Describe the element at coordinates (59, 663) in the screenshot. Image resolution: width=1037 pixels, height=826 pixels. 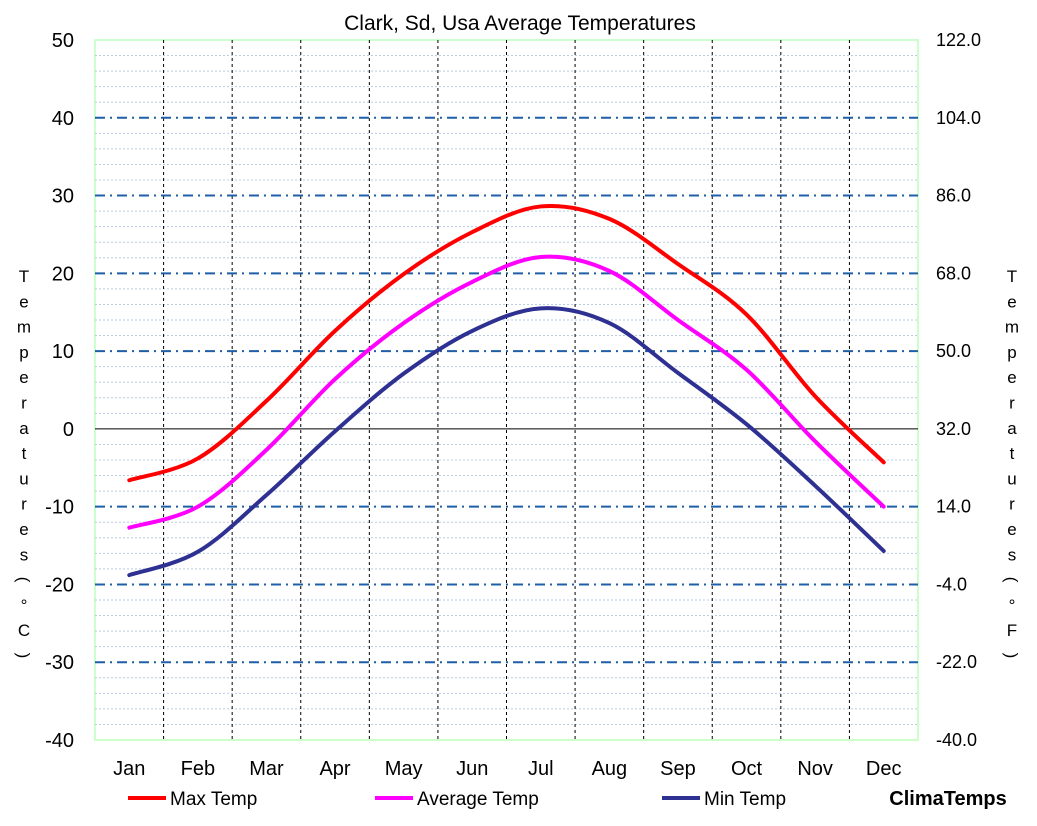
I see `y-tick-label-left: -30` at that location.